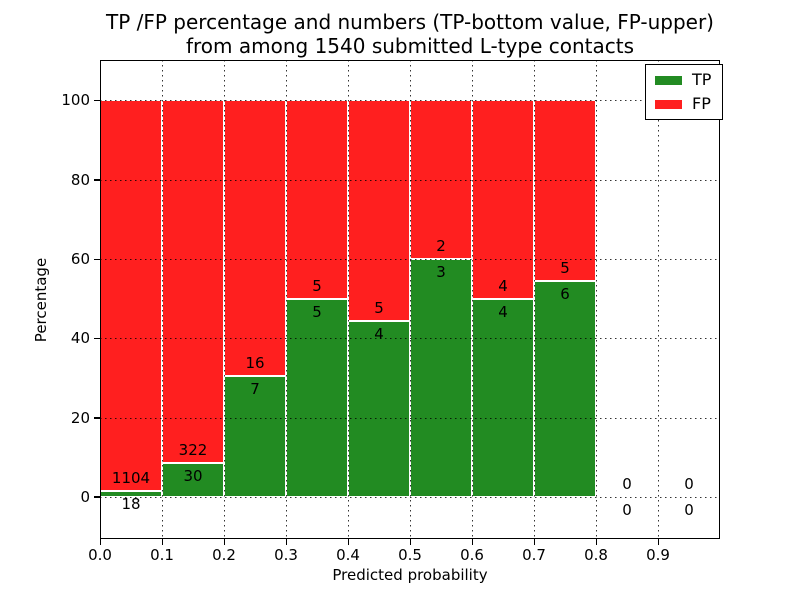 The height and width of the screenshot is (600, 800). I want to click on tp-count-label: 18, so click(131, 503).